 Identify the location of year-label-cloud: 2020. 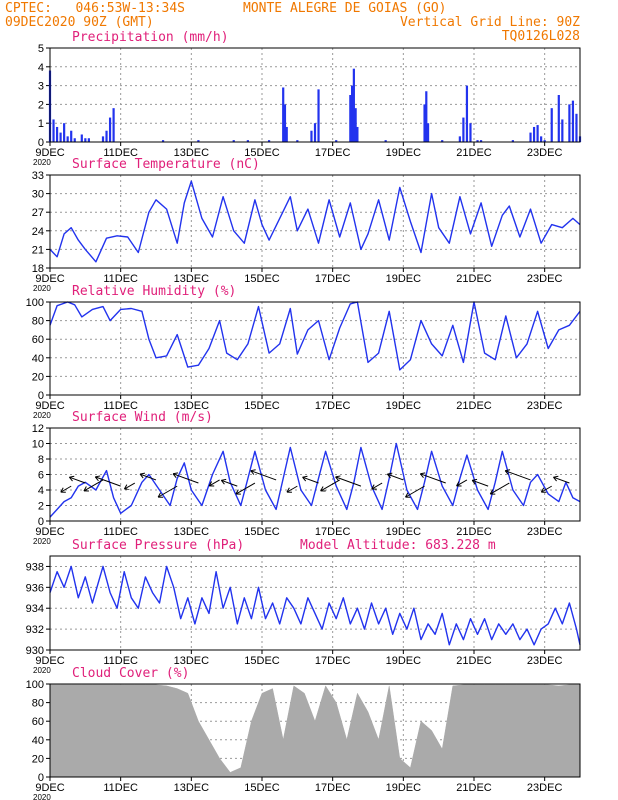
(42, 796).